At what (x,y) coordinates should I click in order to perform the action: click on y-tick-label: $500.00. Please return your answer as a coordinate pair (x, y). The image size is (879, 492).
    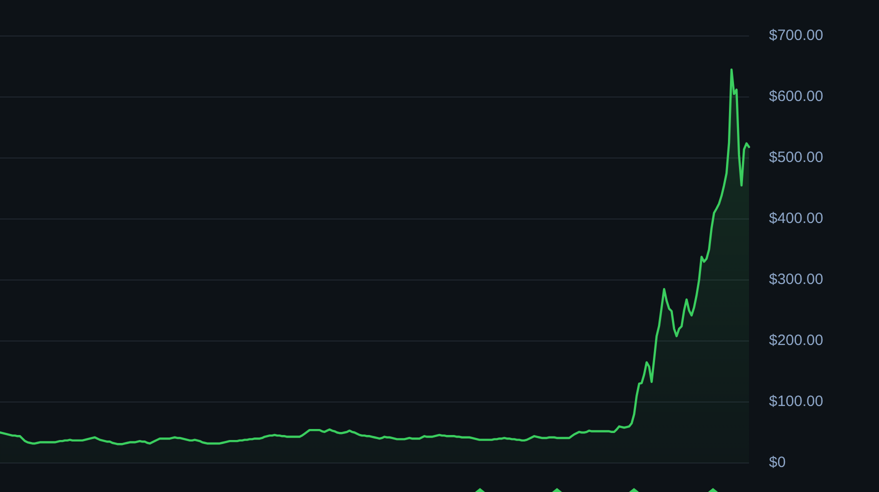
    Looking at the image, I should click on (796, 157).